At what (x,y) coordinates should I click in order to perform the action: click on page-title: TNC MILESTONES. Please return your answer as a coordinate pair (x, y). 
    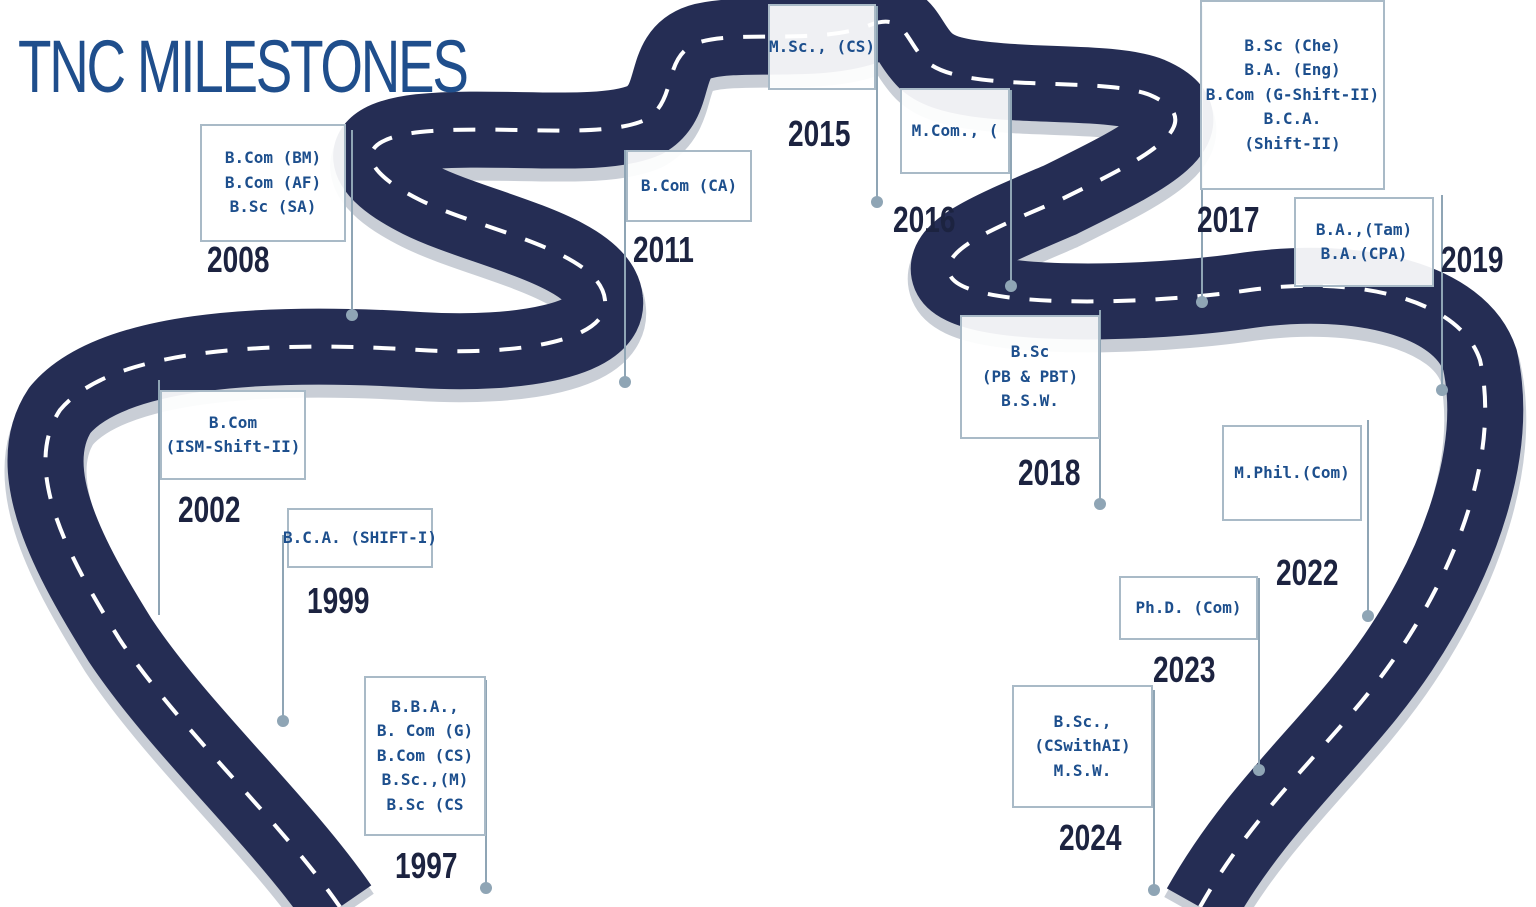
    Looking at the image, I should click on (243, 66).